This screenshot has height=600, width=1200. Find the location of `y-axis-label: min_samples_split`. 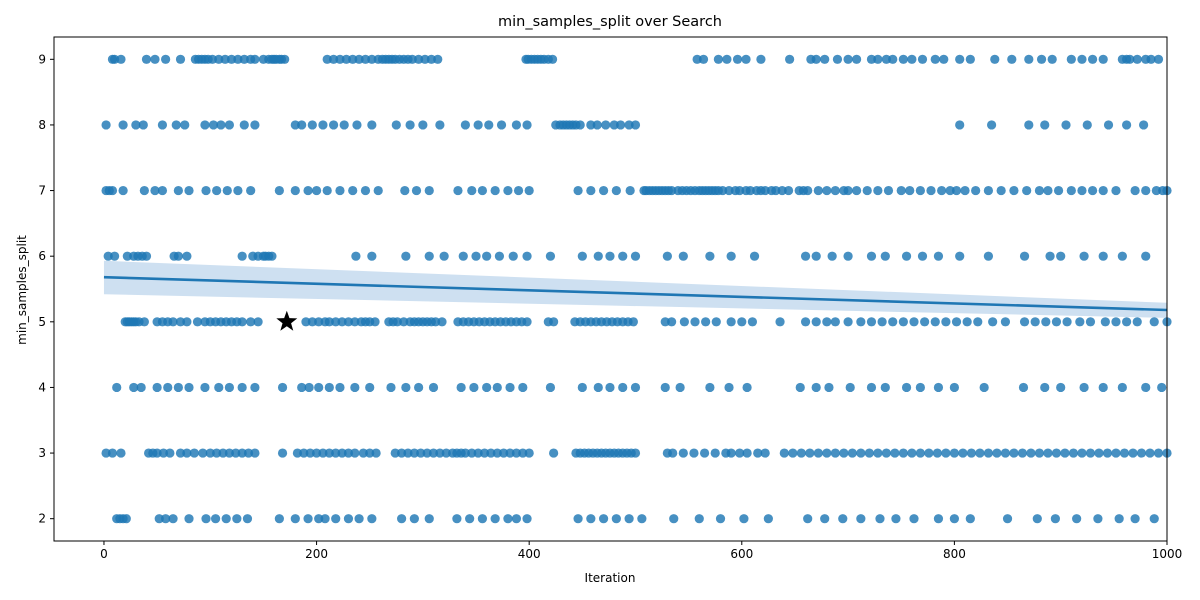

y-axis-label: min_samples_split is located at coordinates (22, 290).